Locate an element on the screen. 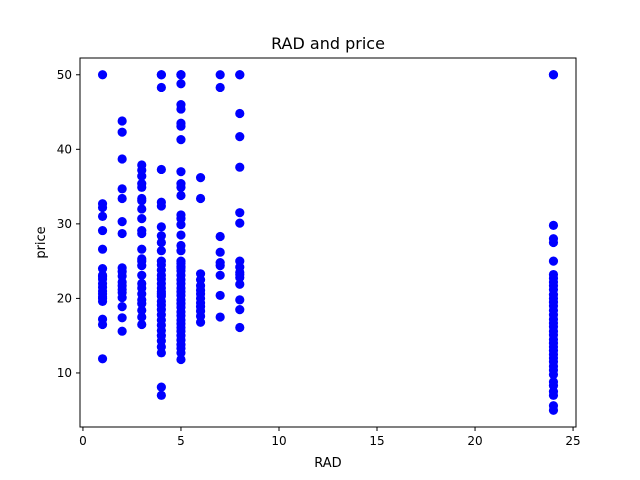 Image resolution: width=640 pixels, height=480 pixels. y-tick-label: 40 is located at coordinates (64, 149).